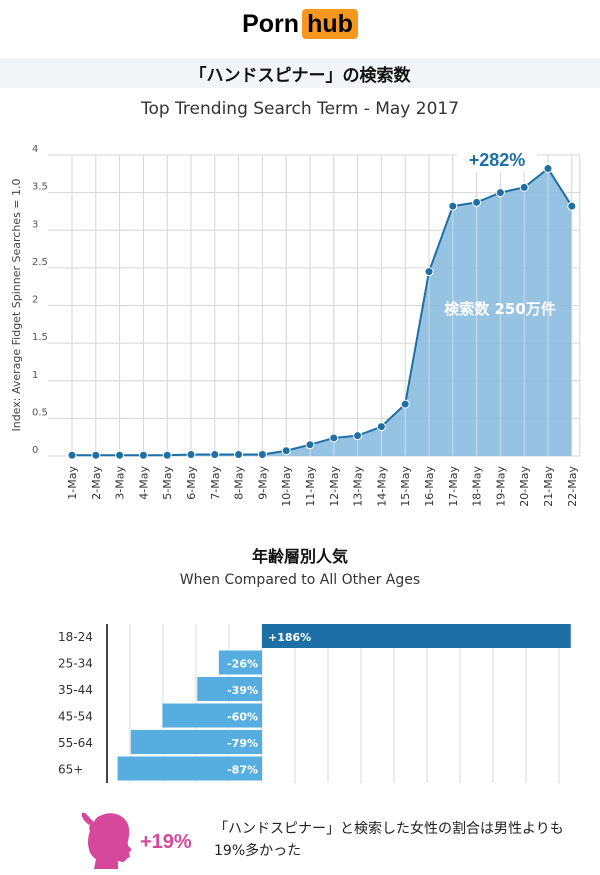  I want to click on x-tick-label: 15-May, so click(405, 486).